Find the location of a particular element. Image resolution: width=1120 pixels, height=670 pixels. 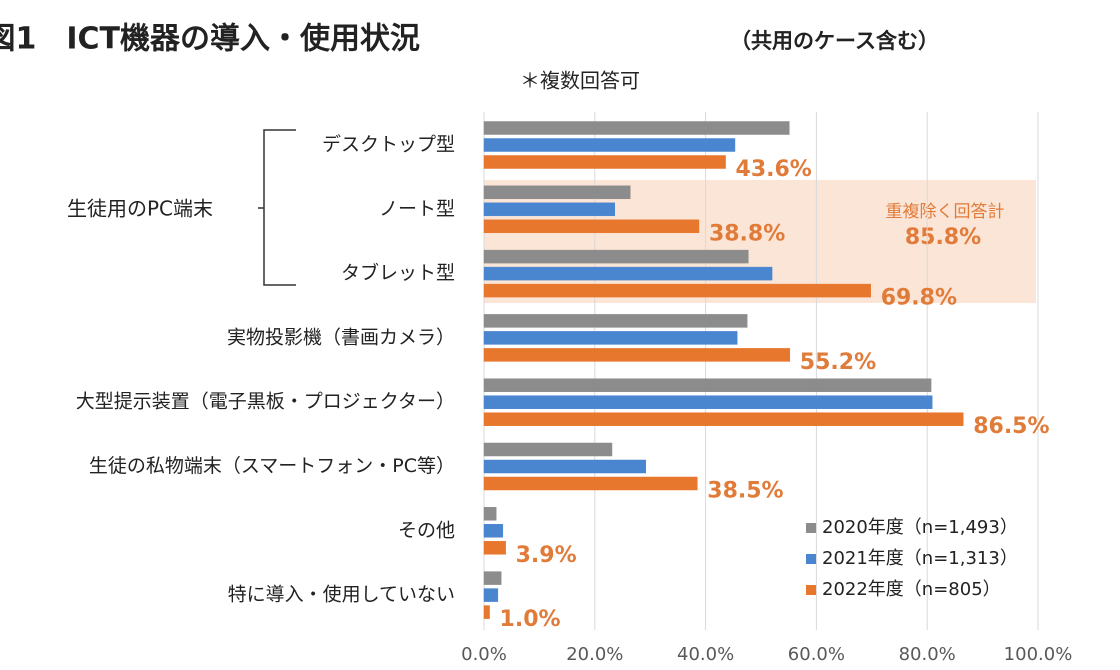

value-label: 1.0% is located at coordinates (530, 619).